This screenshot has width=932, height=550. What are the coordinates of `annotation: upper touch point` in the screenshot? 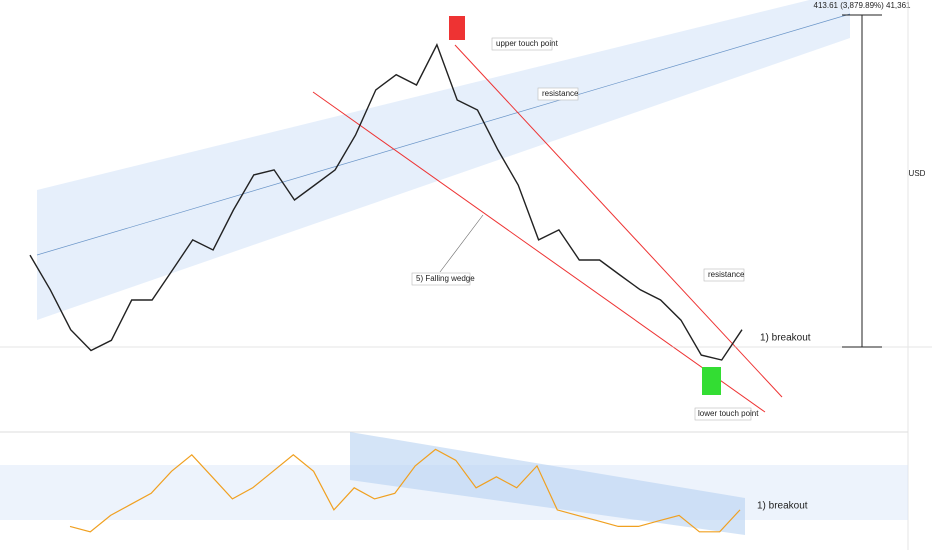 It's located at (527, 43).